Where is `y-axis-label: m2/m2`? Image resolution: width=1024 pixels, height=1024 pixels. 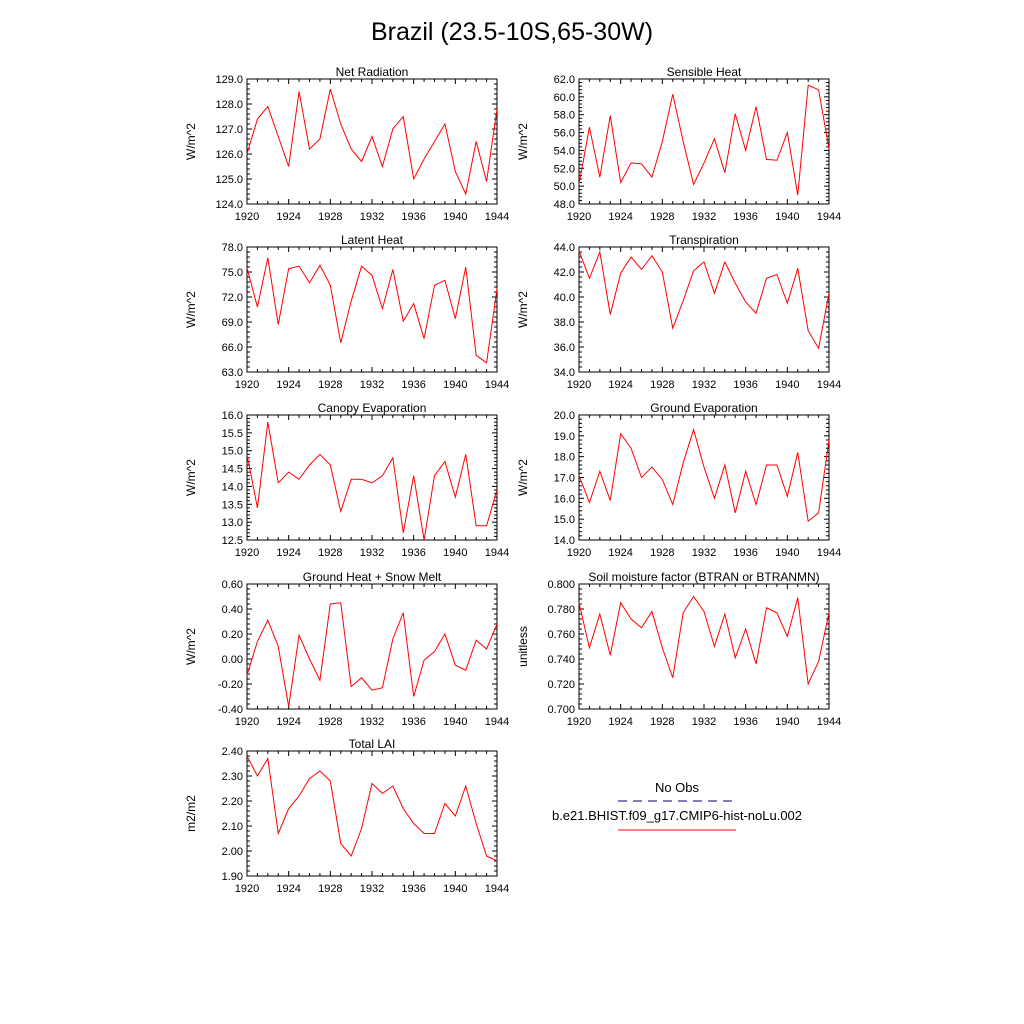
y-axis-label: m2/m2 is located at coordinates (191, 813).